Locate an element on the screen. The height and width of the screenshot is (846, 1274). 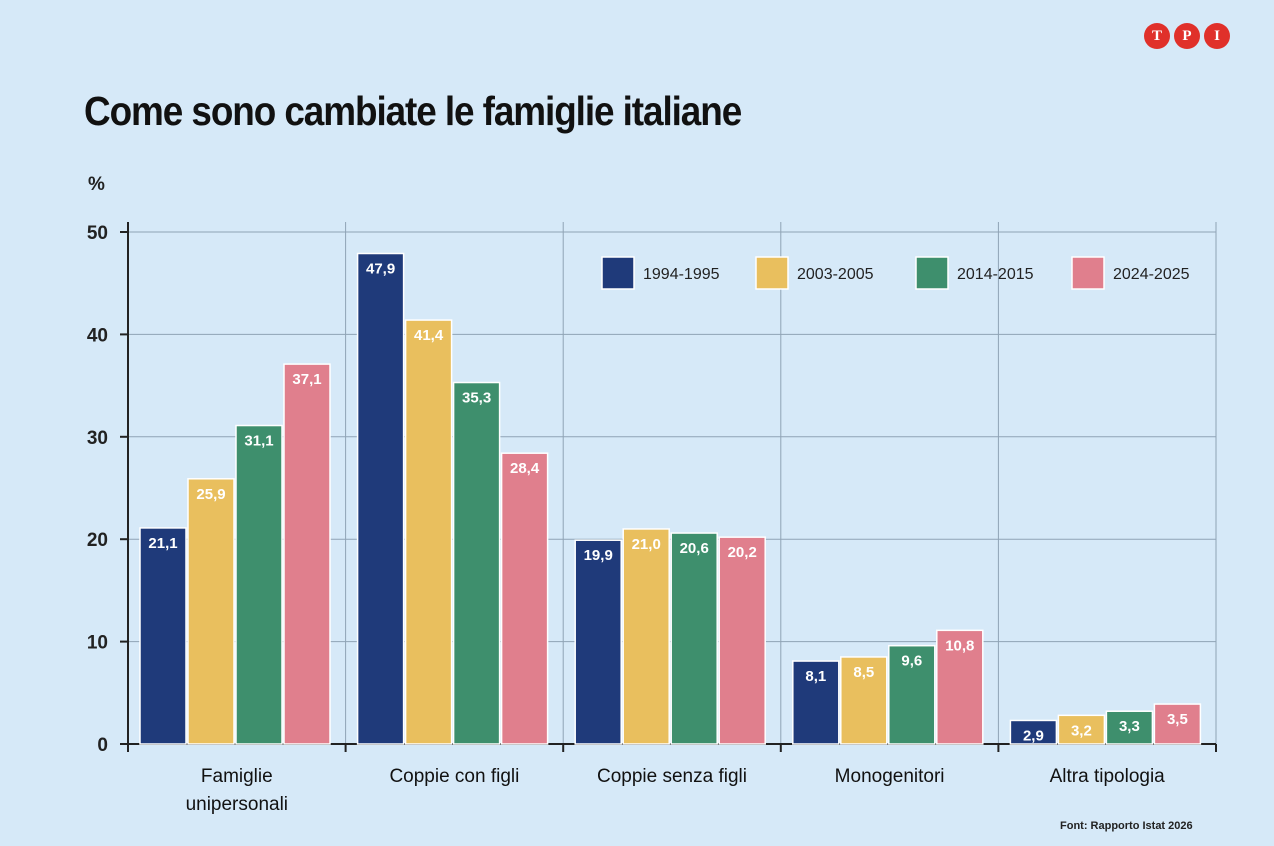
logo-letter-p: P is located at coordinates (1187, 36).